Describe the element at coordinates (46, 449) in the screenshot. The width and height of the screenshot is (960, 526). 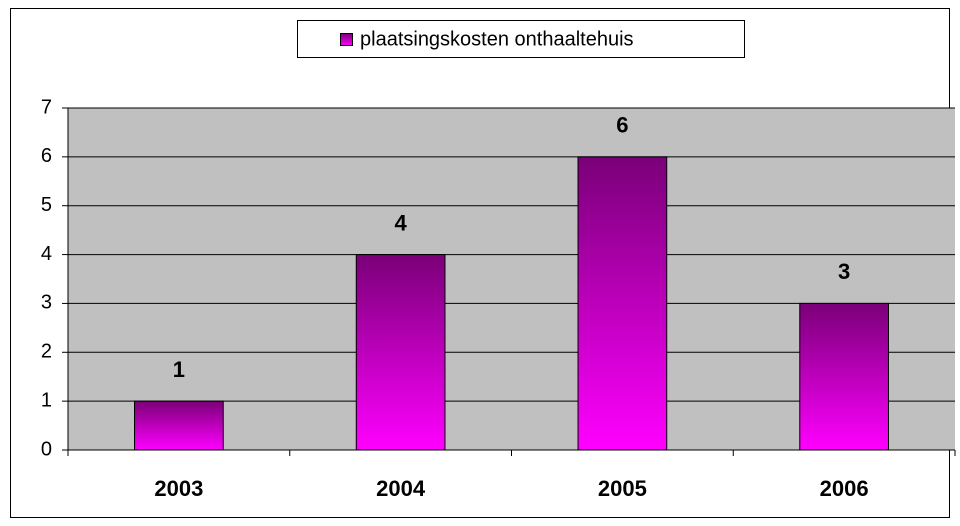
I see `y-tick-label: 0` at that location.